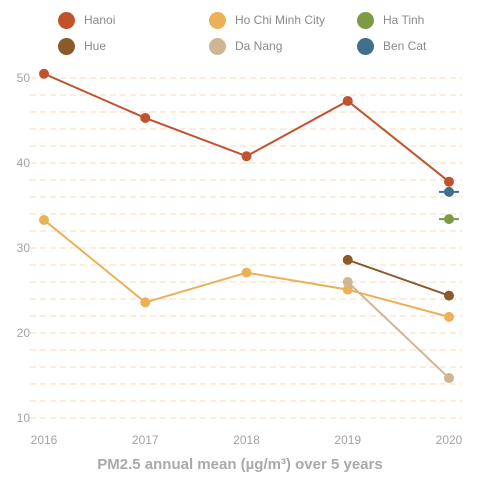  I want to click on chart-title: PM2.5 annual mean (µg/m³) over 5 years, so click(240, 464).